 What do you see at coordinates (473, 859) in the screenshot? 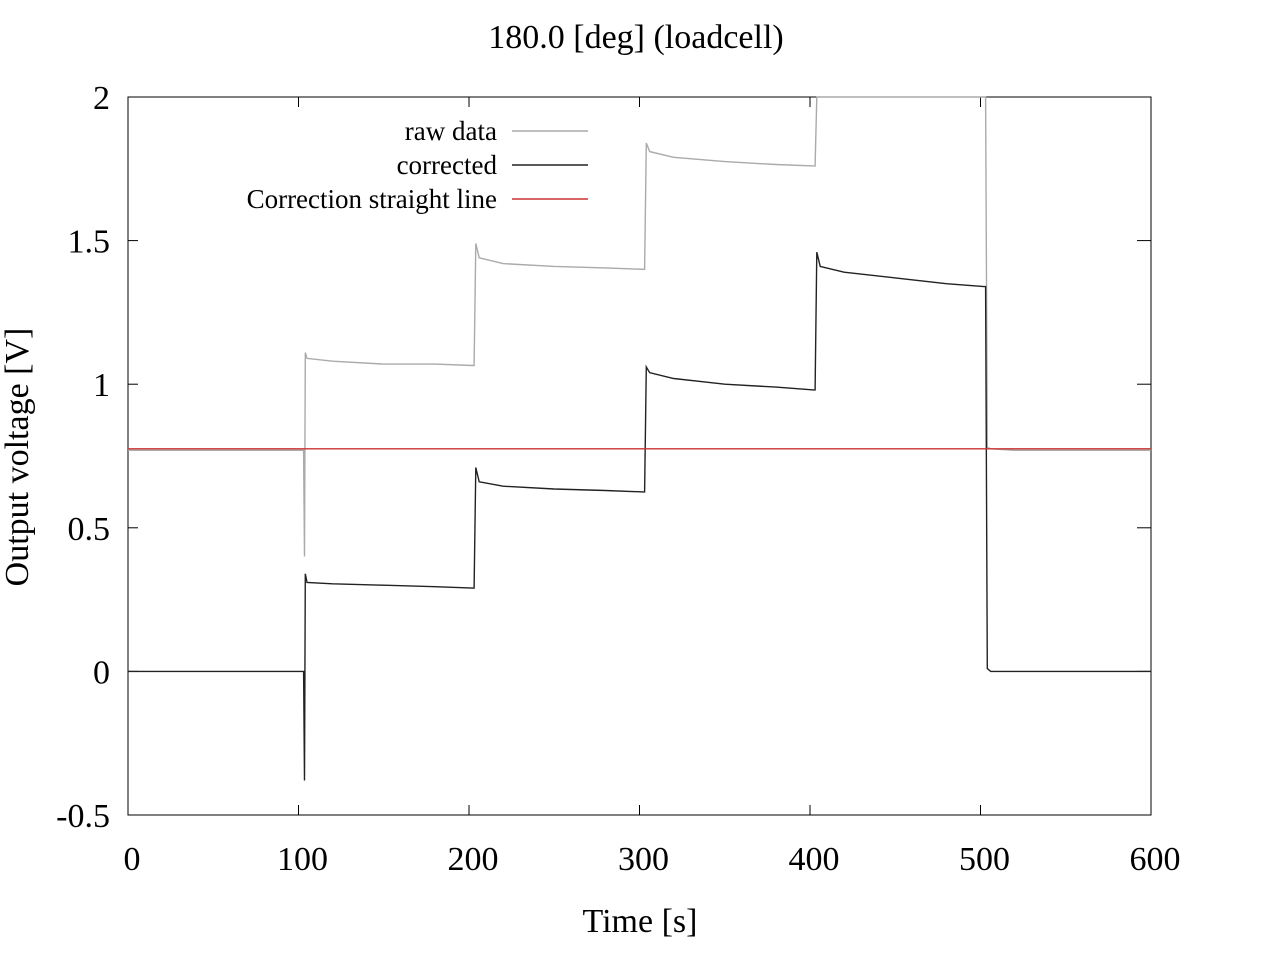
I see `x-tick-label: 200` at bounding box center [473, 859].